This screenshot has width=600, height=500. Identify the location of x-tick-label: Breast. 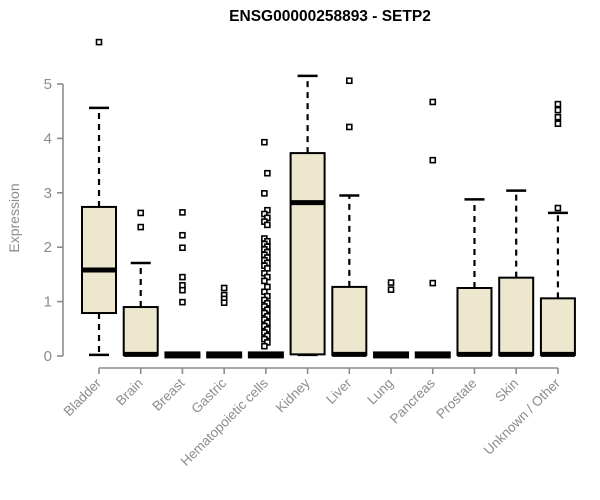
(168, 394).